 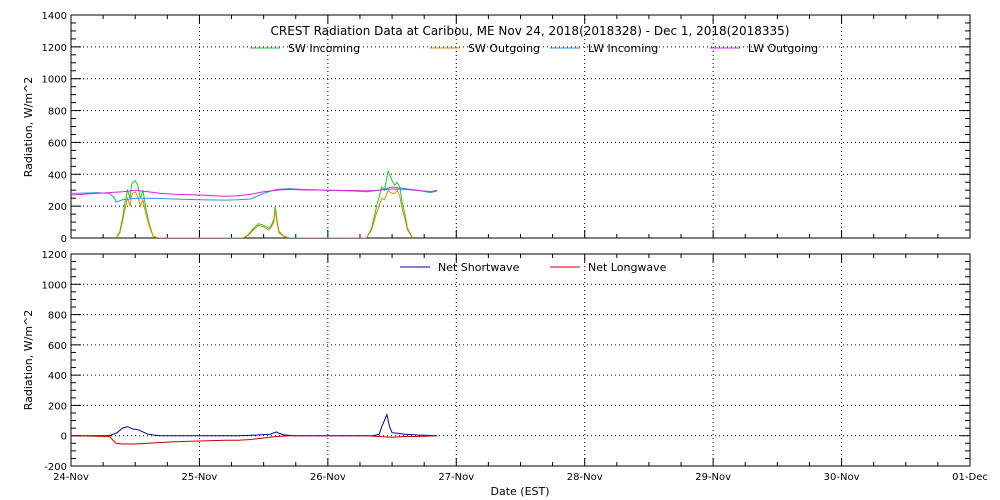 I want to click on x-tick-label: 27-Nov, so click(x=456, y=477).